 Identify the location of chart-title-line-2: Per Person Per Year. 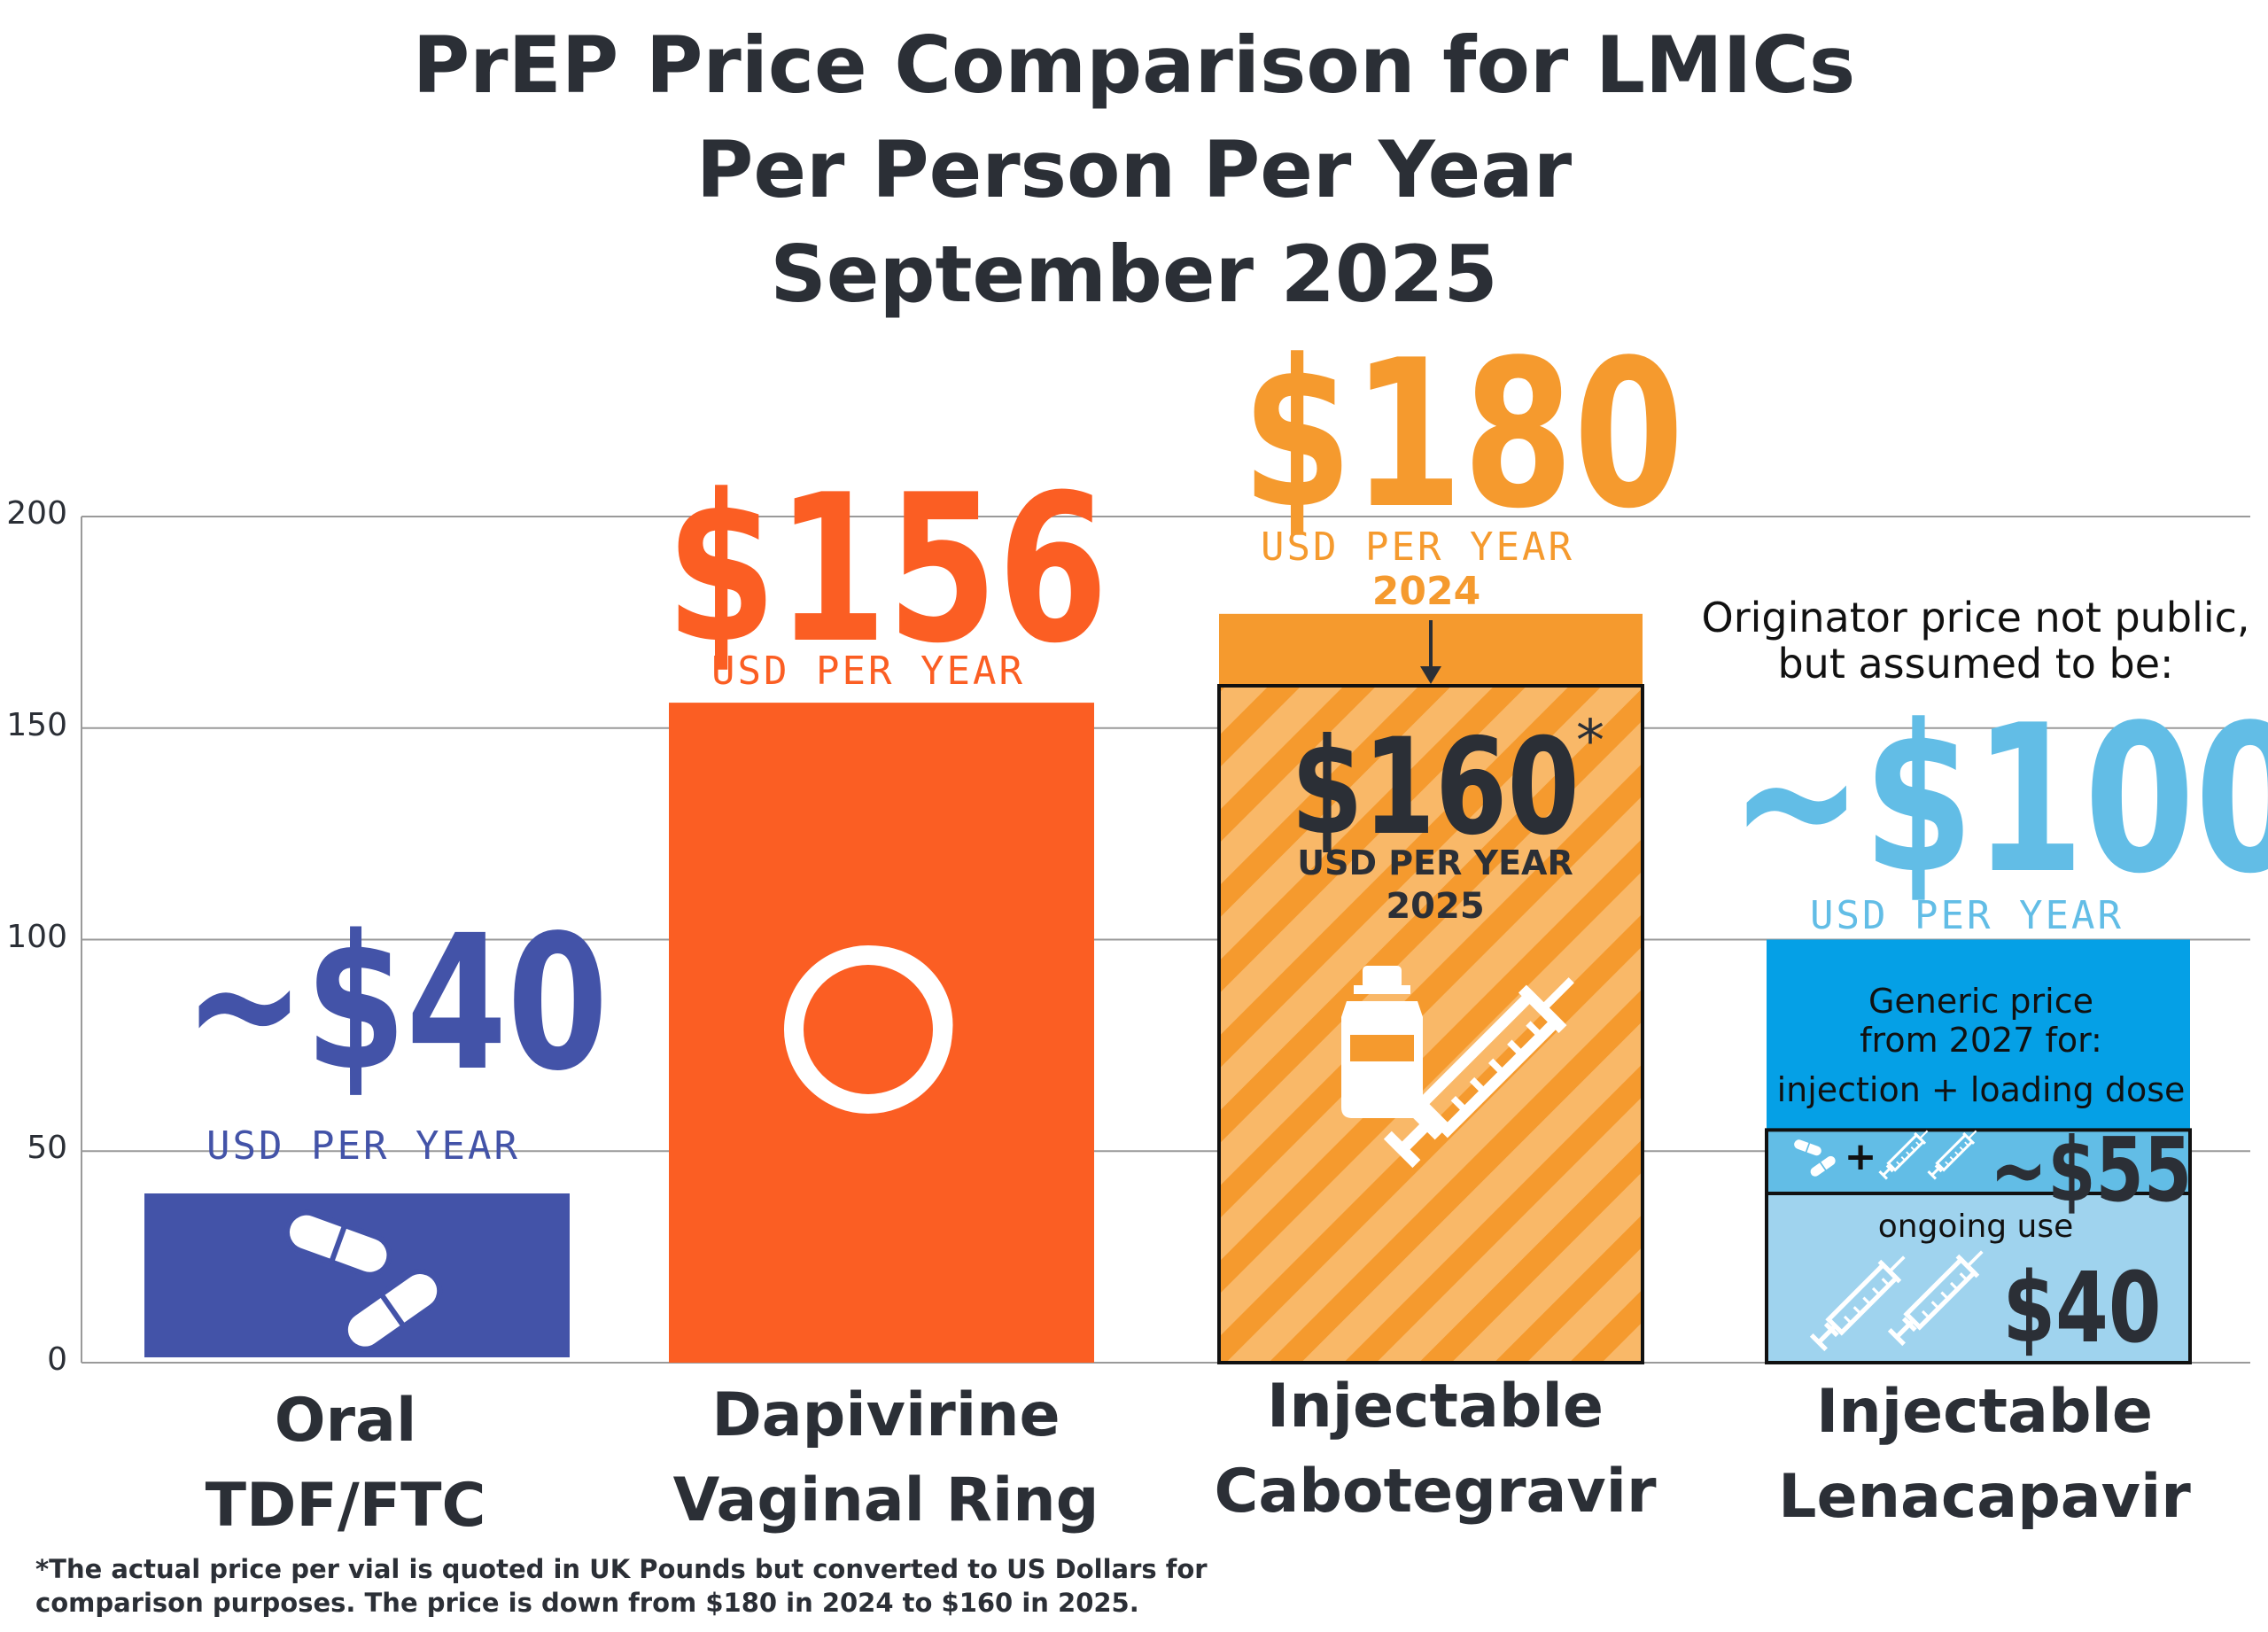
(1134, 169).